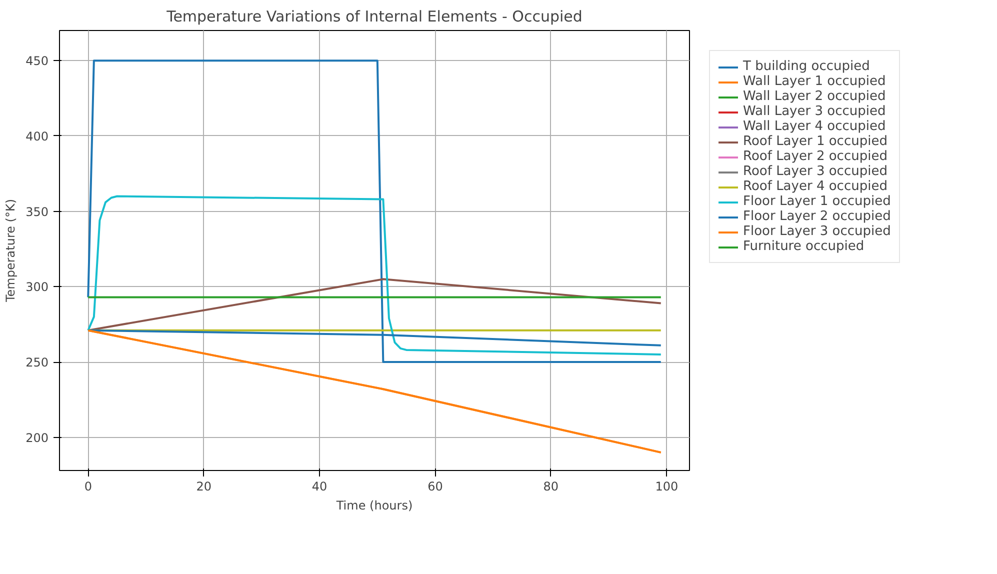  What do you see at coordinates (37, 363) in the screenshot?
I see `y-tick-label: 250` at bounding box center [37, 363].